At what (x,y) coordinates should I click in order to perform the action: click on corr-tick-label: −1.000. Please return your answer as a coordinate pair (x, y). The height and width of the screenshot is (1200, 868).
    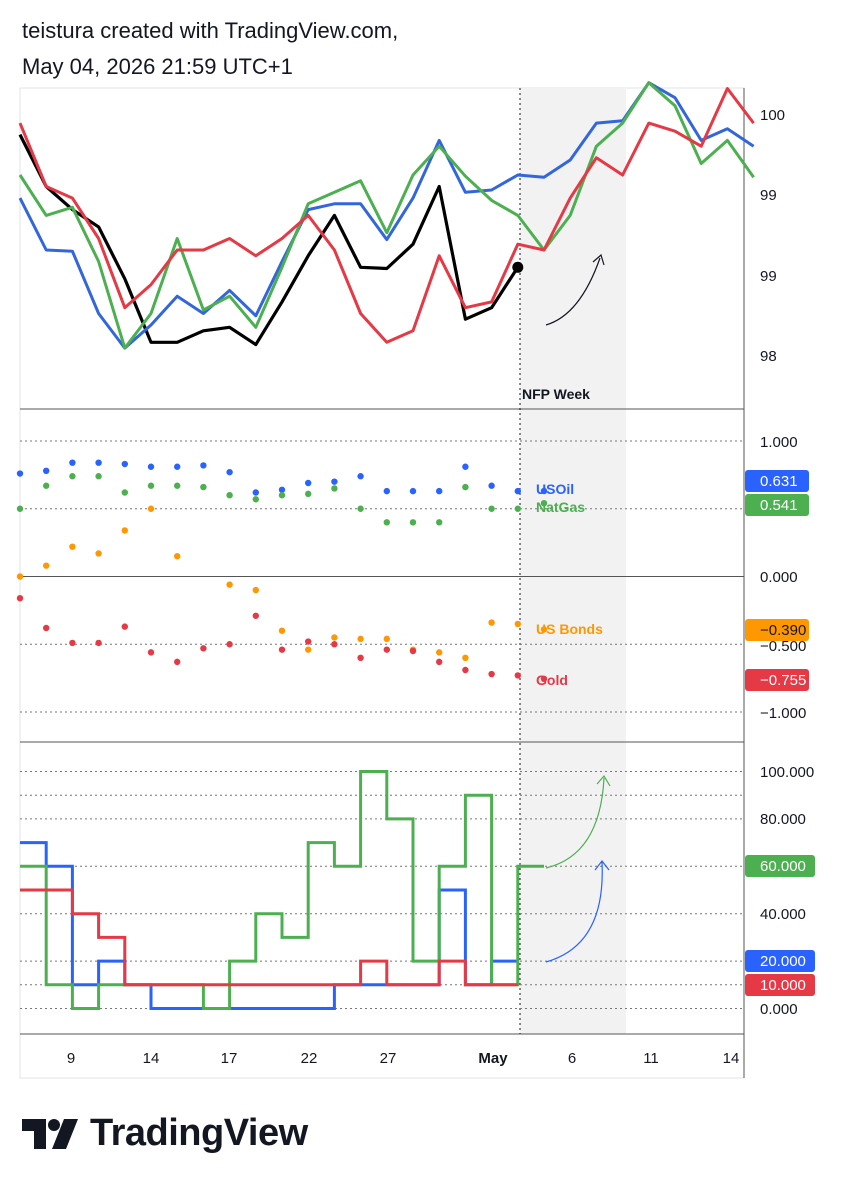
    Looking at the image, I should click on (783, 713).